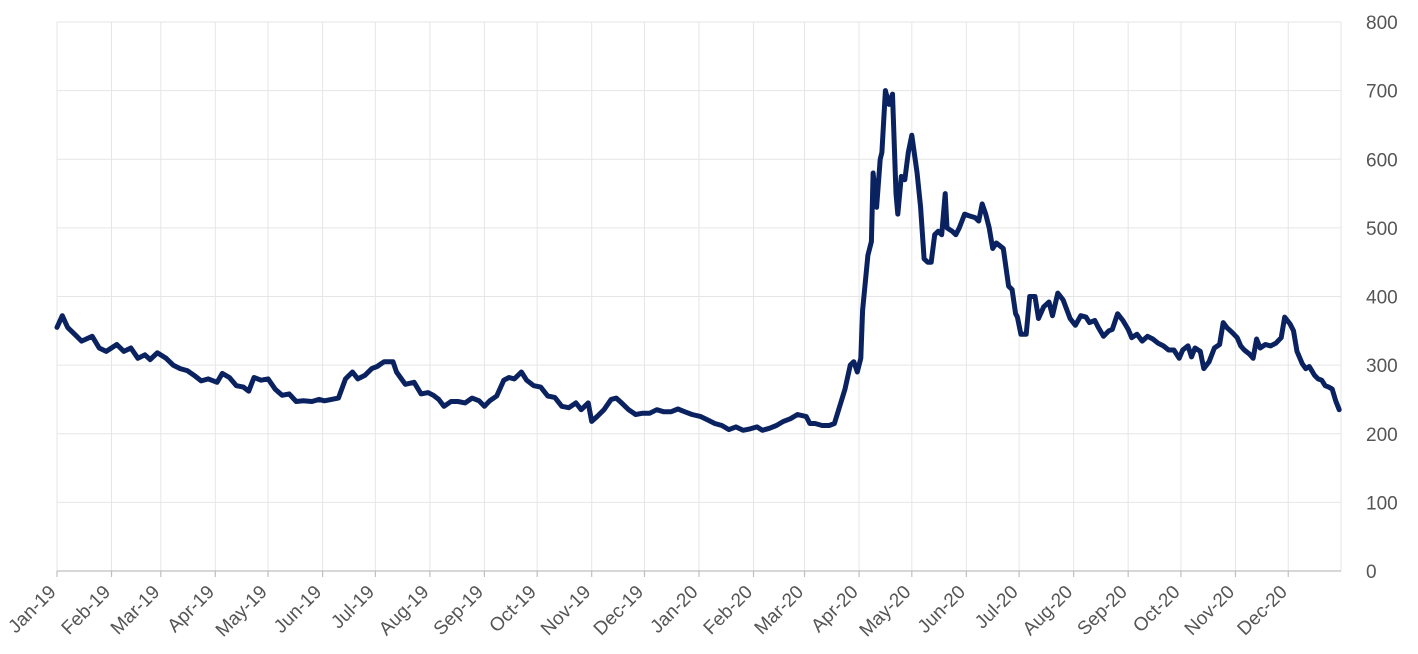  Describe the element at coordinates (1382, 503) in the screenshot. I see `y-tick-label: 100` at that location.